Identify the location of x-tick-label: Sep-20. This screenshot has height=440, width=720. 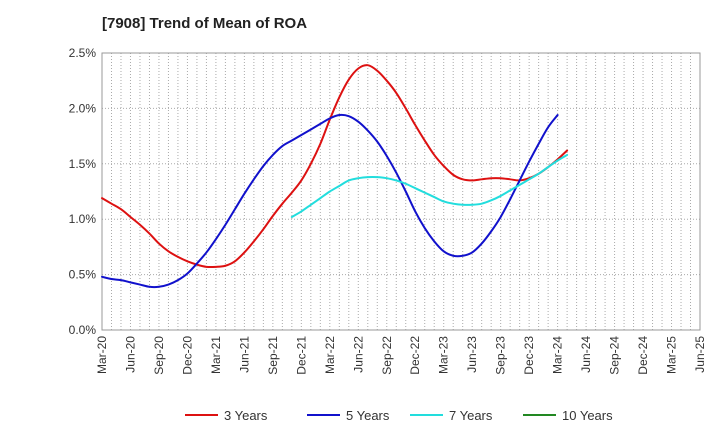
(159, 355).